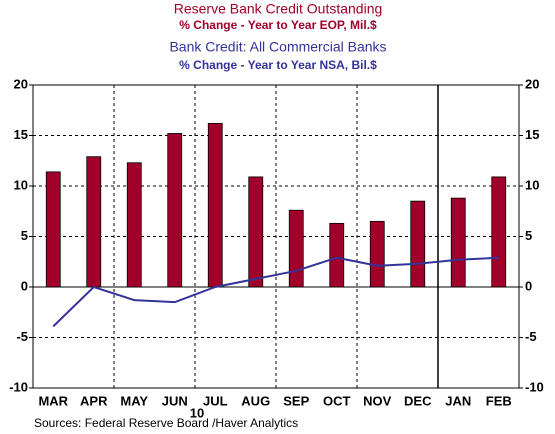 The width and height of the screenshot is (555, 434). Describe the element at coordinates (21, 83) in the screenshot. I see `y-tick-label: 20` at that location.